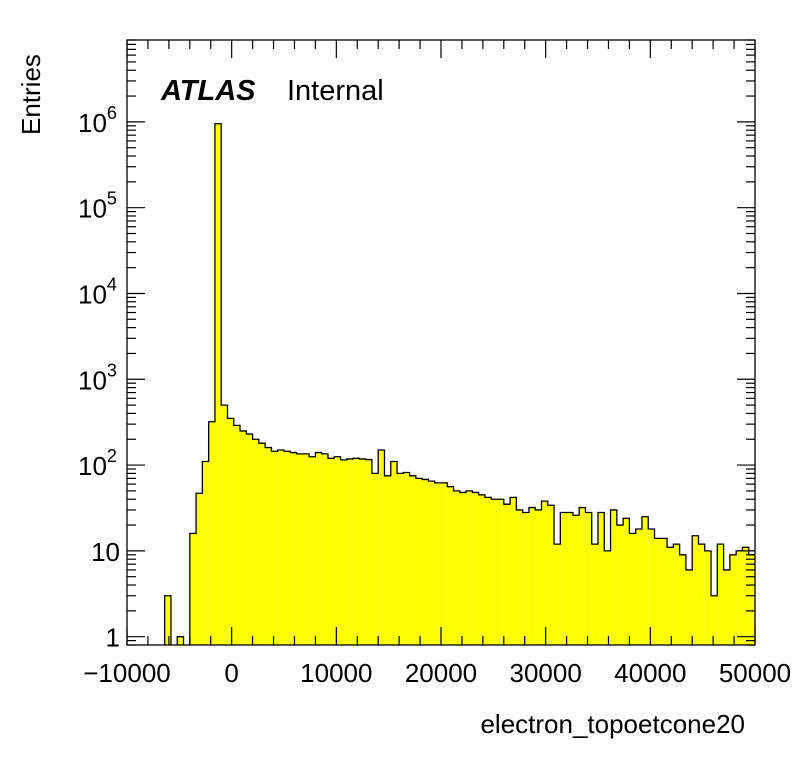 Image resolution: width=796 pixels, height=772 pixels. I want to click on y-axis-title: Entries, so click(31, 94).